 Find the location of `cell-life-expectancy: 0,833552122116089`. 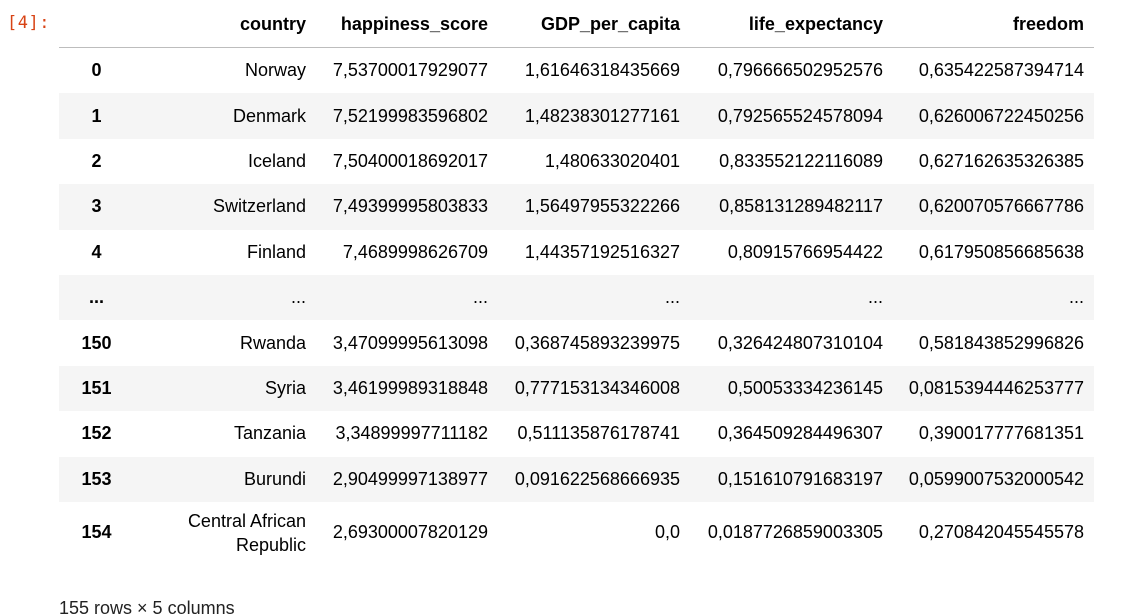

cell-life-expectancy: 0,833552122116089 is located at coordinates (801, 160).